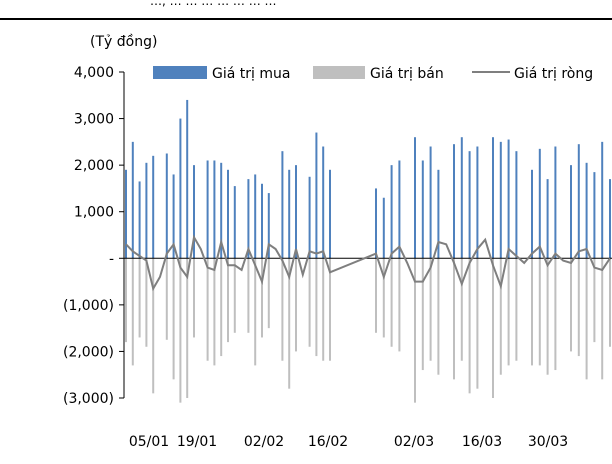 The image size is (612, 464). What do you see at coordinates (482, 442) in the screenshot?
I see `x-tick-label: 16/03` at bounding box center [482, 442].